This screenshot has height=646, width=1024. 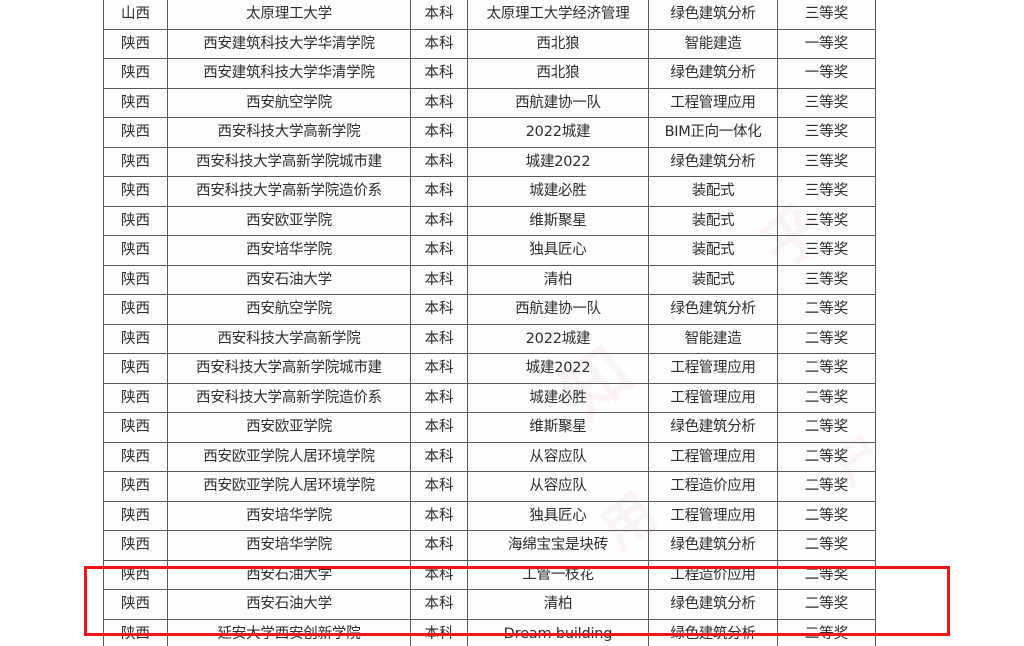 I want to click on table-cell-team: 西航建协一队, so click(x=558, y=102).